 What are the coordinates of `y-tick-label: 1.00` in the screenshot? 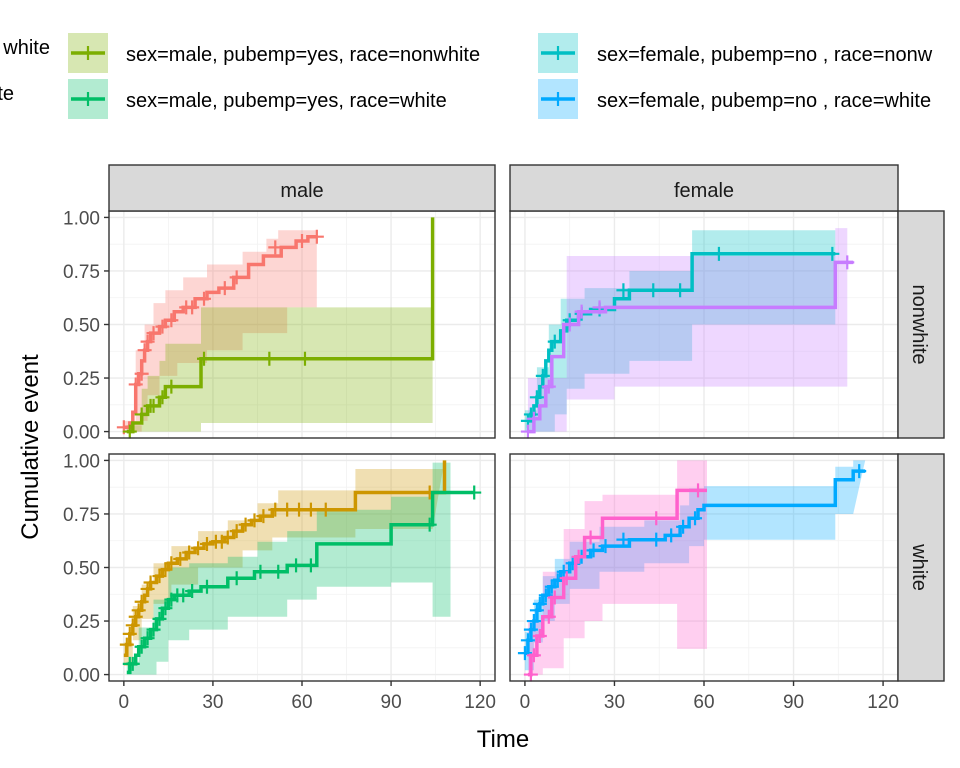 It's located at (81, 461).